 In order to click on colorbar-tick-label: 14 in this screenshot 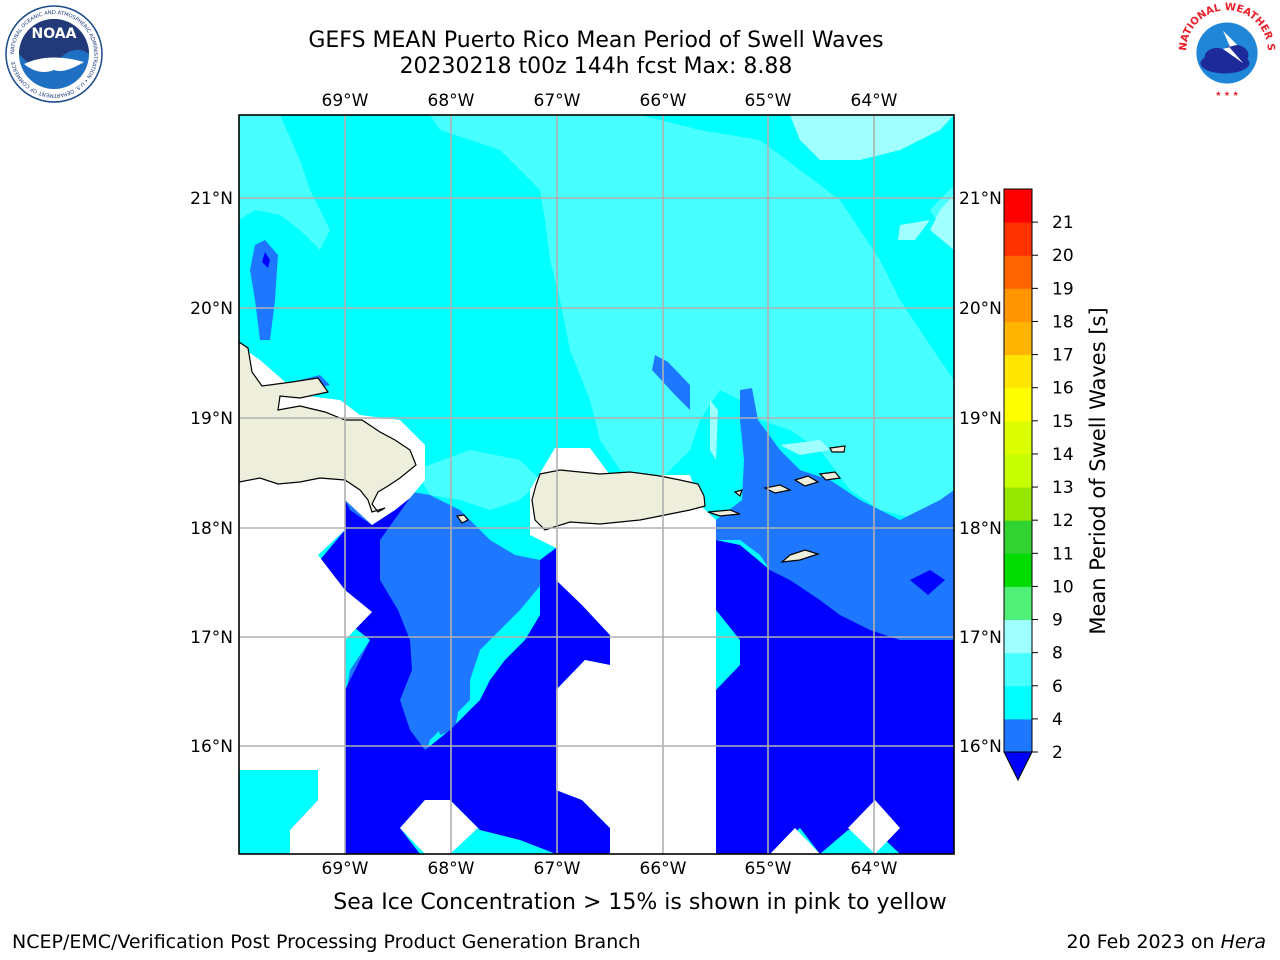, I will do `click(1063, 455)`.